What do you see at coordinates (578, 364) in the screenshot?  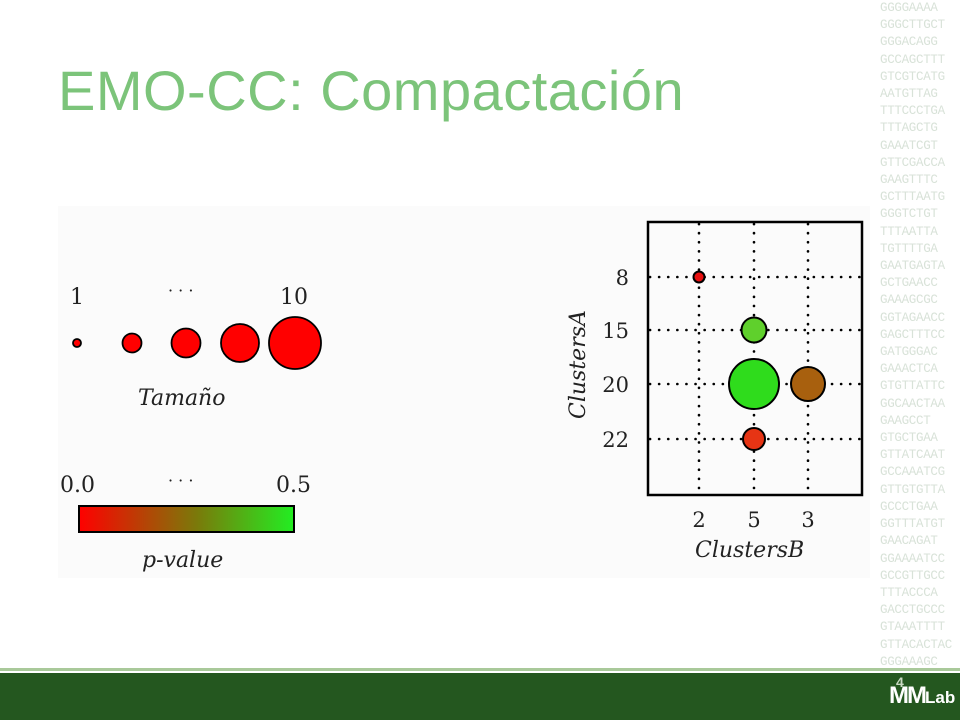 I see `y-axis-label: ClustersA` at bounding box center [578, 364].